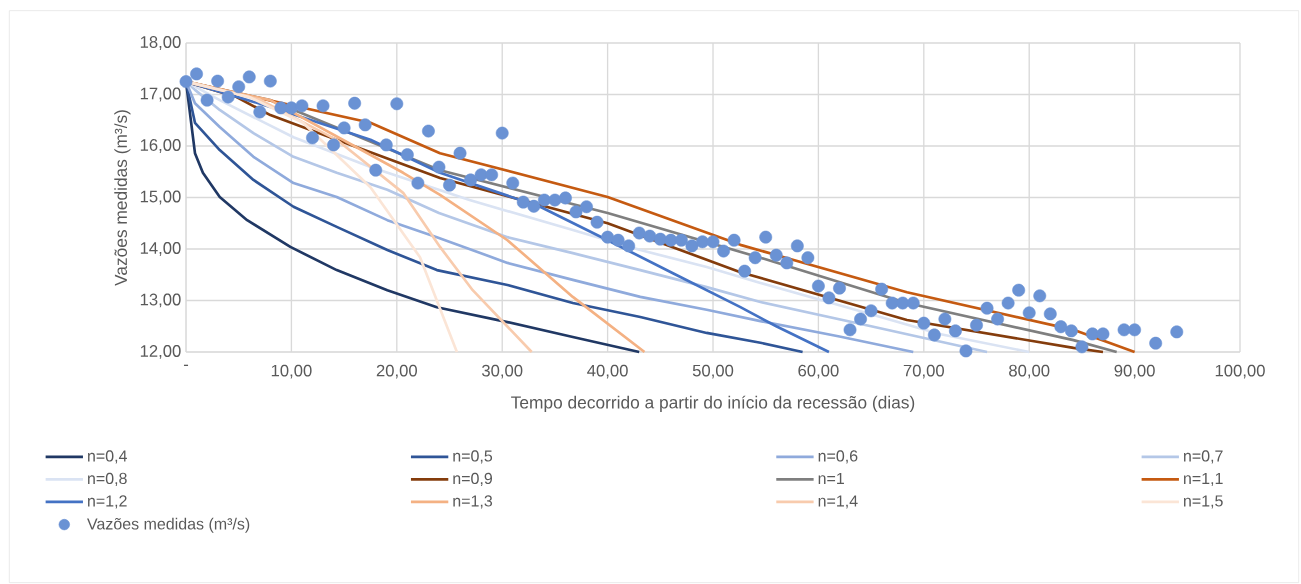 Image resolution: width=1301 pixels, height=584 pixels. What do you see at coordinates (160, 249) in the screenshot?
I see `y-tick-label: 14,00` at bounding box center [160, 249].